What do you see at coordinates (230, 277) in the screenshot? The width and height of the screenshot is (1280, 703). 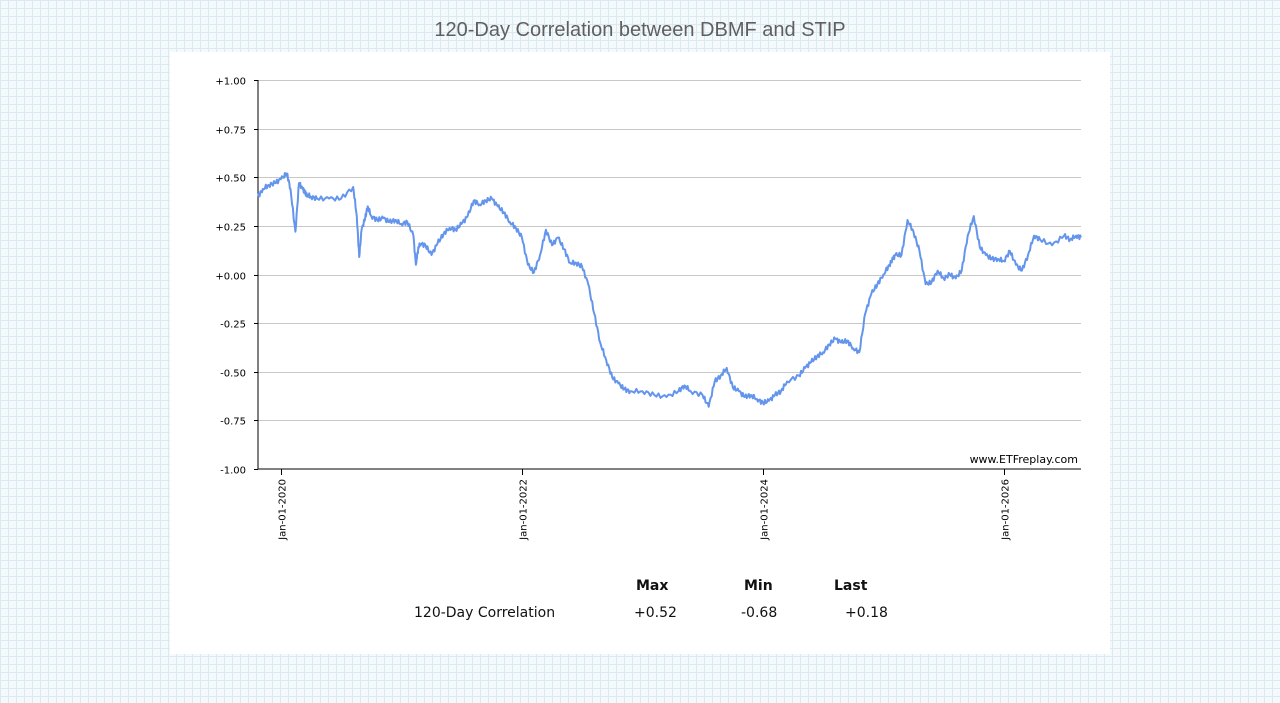 I see `y-tick-label: +0.00` at bounding box center [230, 277].